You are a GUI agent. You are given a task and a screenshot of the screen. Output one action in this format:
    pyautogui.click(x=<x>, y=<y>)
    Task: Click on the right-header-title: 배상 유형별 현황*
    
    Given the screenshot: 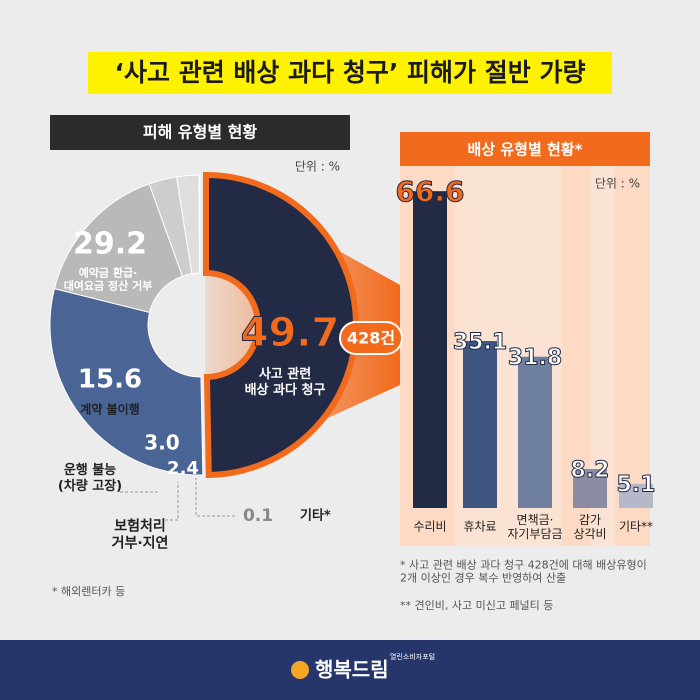 What is the action you would take?
    pyautogui.click(x=525, y=150)
    